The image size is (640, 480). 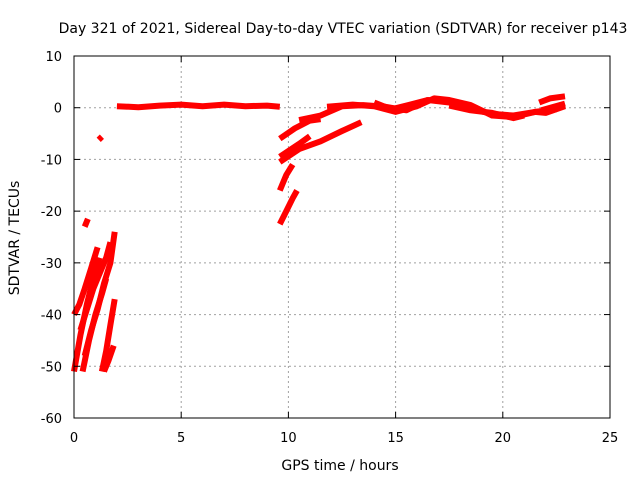 I want to click on data-series-arc-d, so click(x=95, y=286).